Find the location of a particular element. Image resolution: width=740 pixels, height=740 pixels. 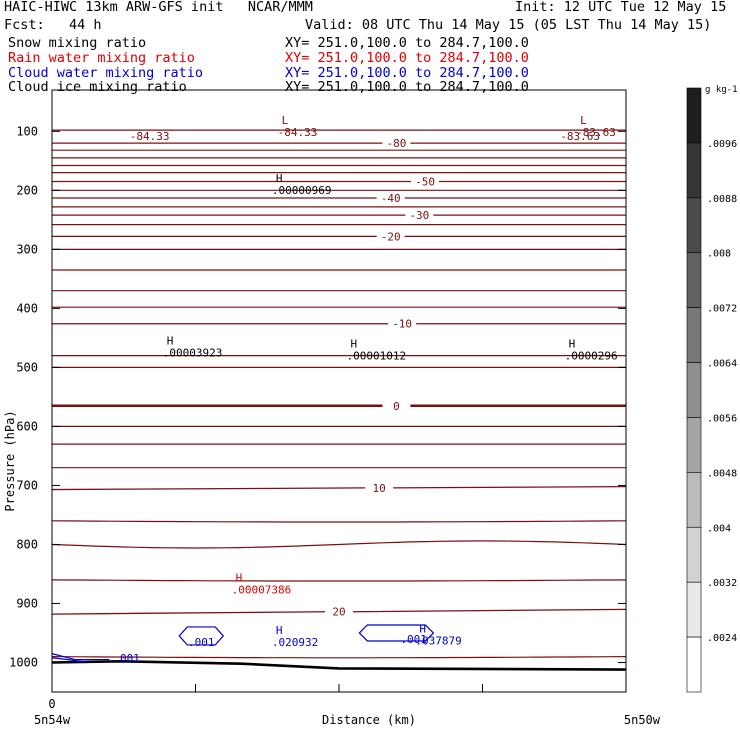

extremum-value: -84.33 is located at coordinates (298, 132).